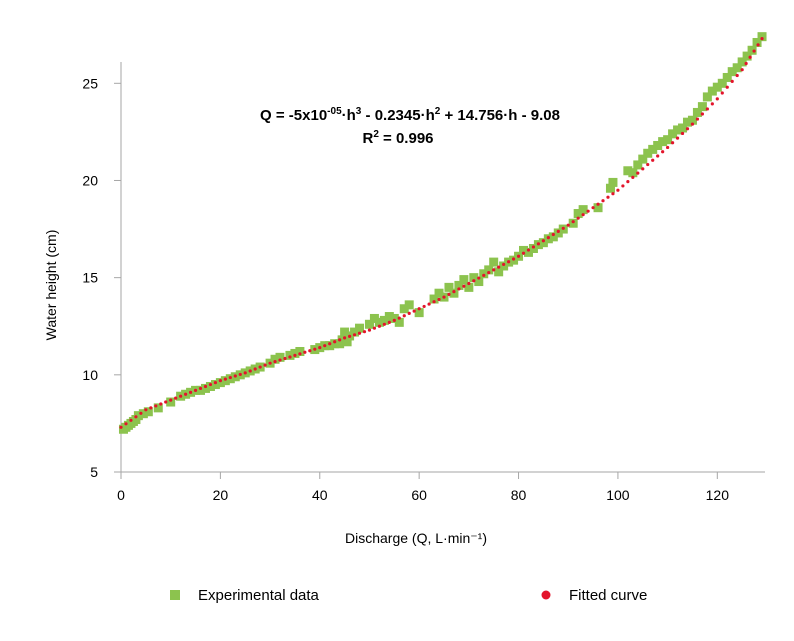 The height and width of the screenshot is (641, 794). What do you see at coordinates (416, 538) in the screenshot?
I see `x-axis-title: Discharge (Q, L·min⁻¹)` at bounding box center [416, 538].